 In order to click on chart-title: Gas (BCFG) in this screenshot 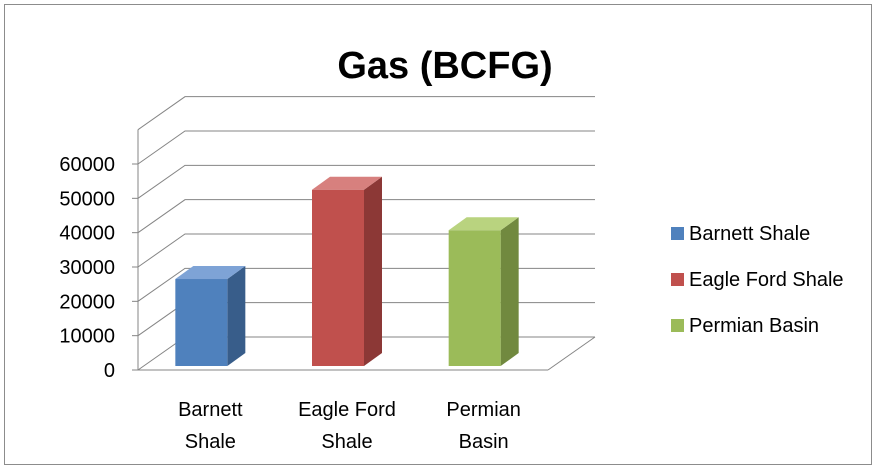, I will do `click(444, 66)`.